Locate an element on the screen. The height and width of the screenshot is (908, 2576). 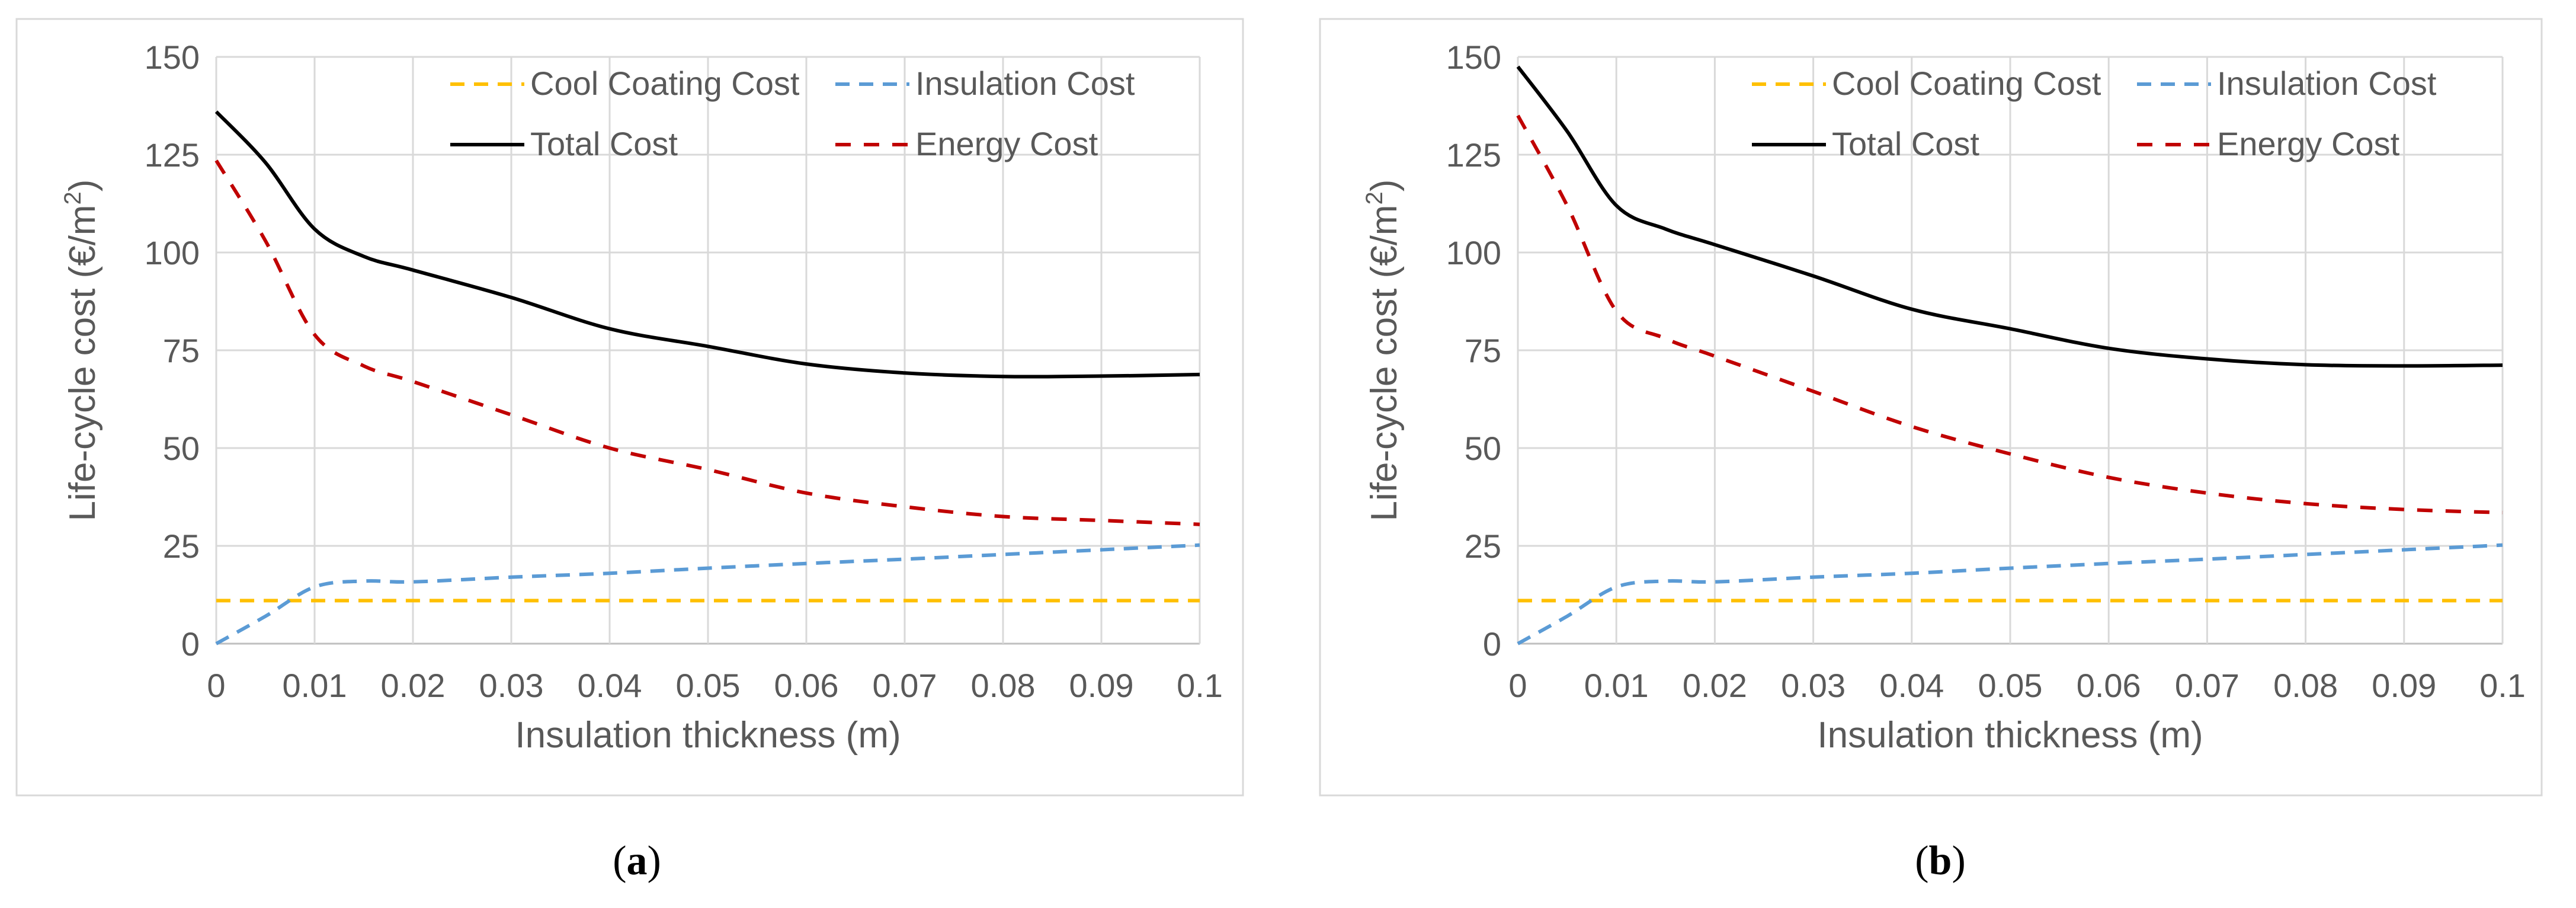
panel-caption: (a) is located at coordinates (637, 861).